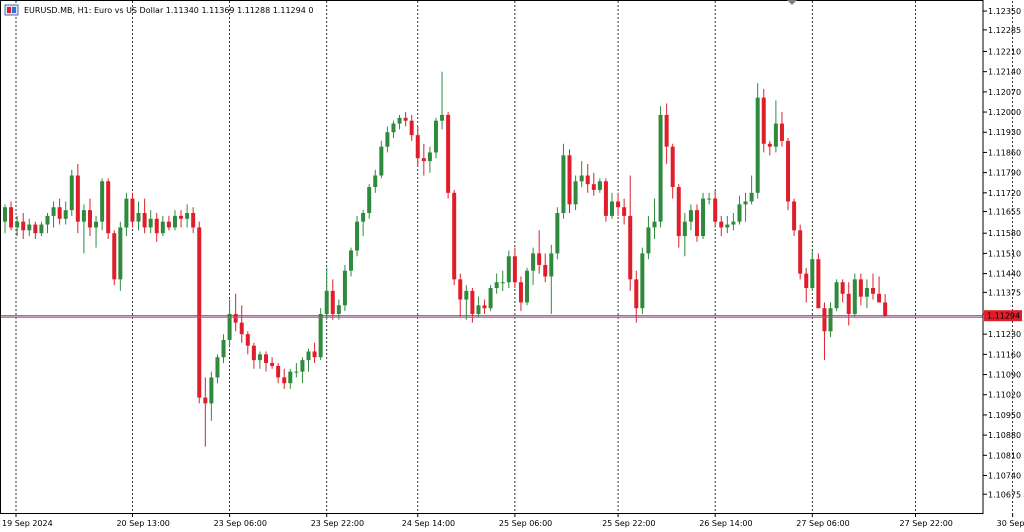 The height and width of the screenshot is (532, 1024). I want to click on chart-window-icon, so click(11, 10).